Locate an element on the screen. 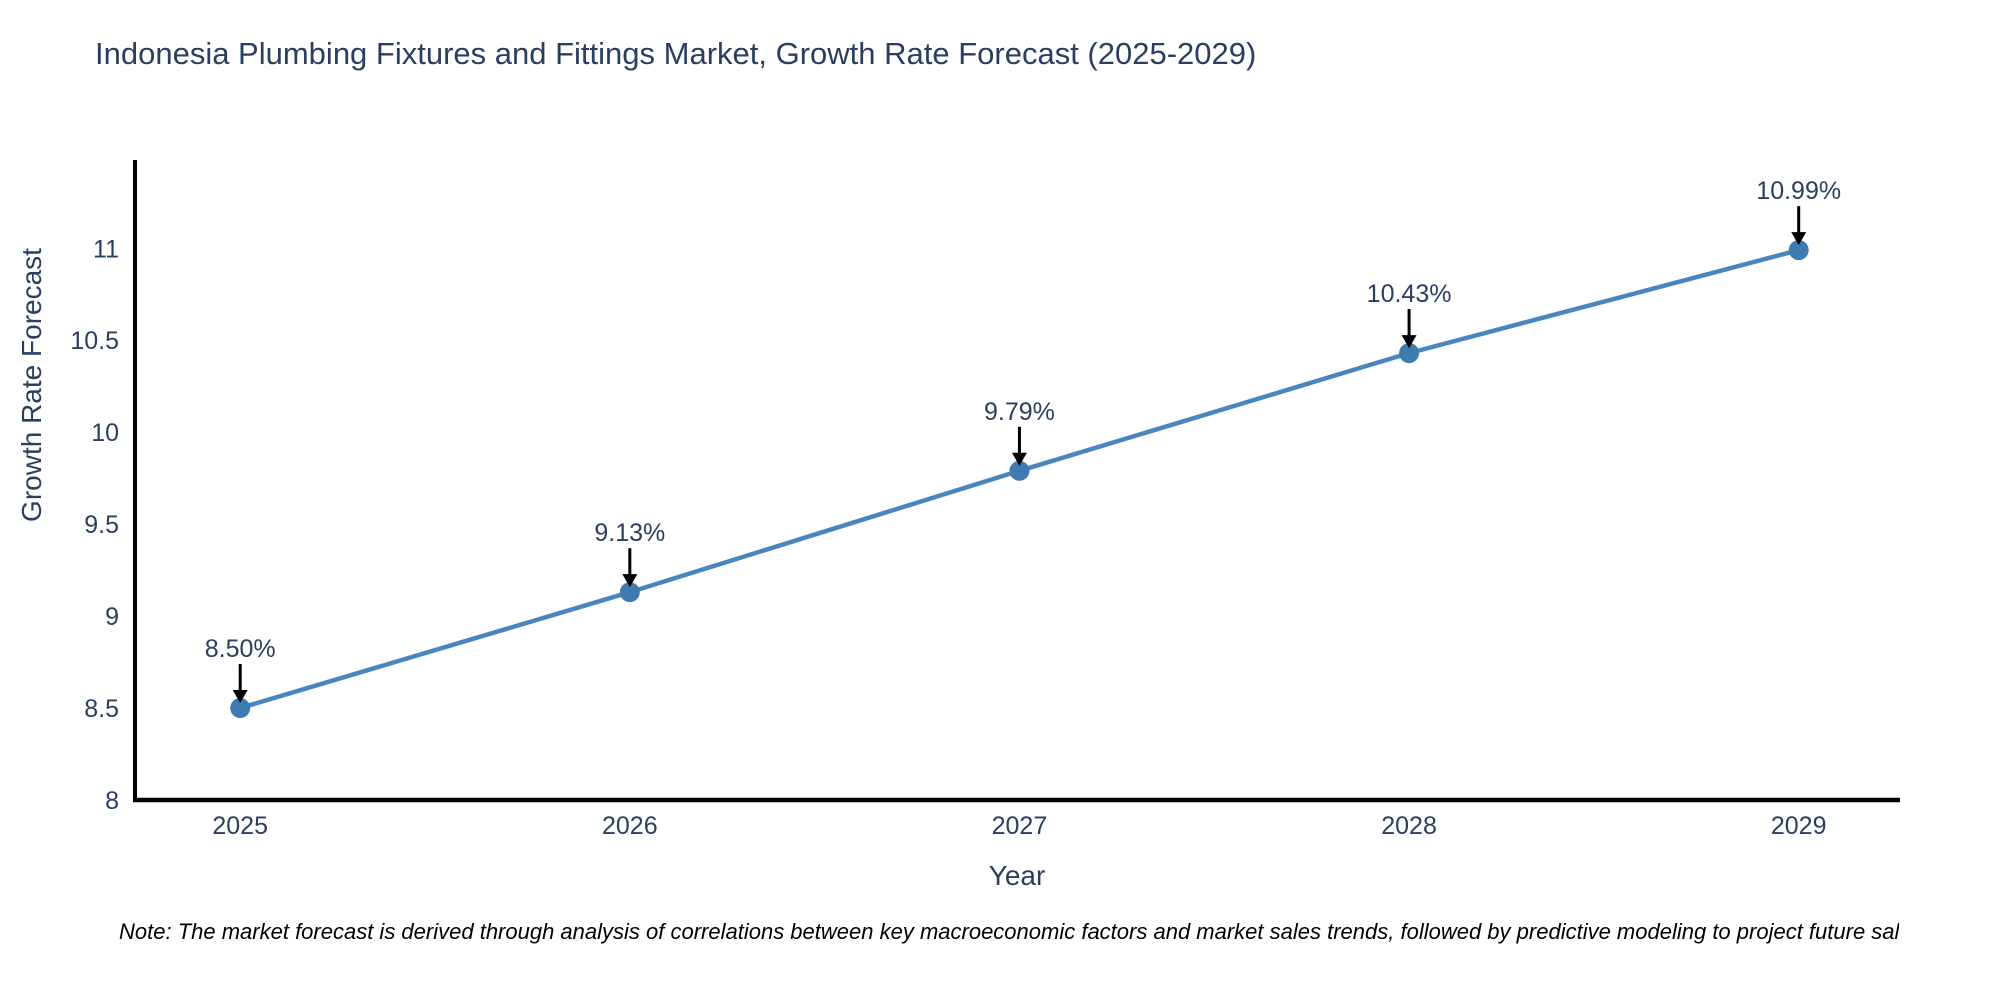 This screenshot has height=1000, width=2000. y-tick-label: 8 is located at coordinates (112, 801).